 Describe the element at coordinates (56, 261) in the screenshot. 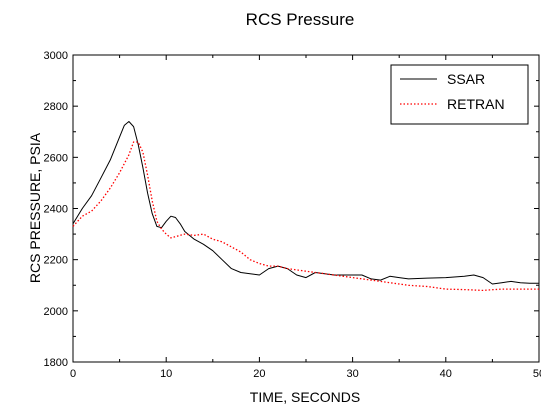

I see `y-tick-label: 2200` at that location.